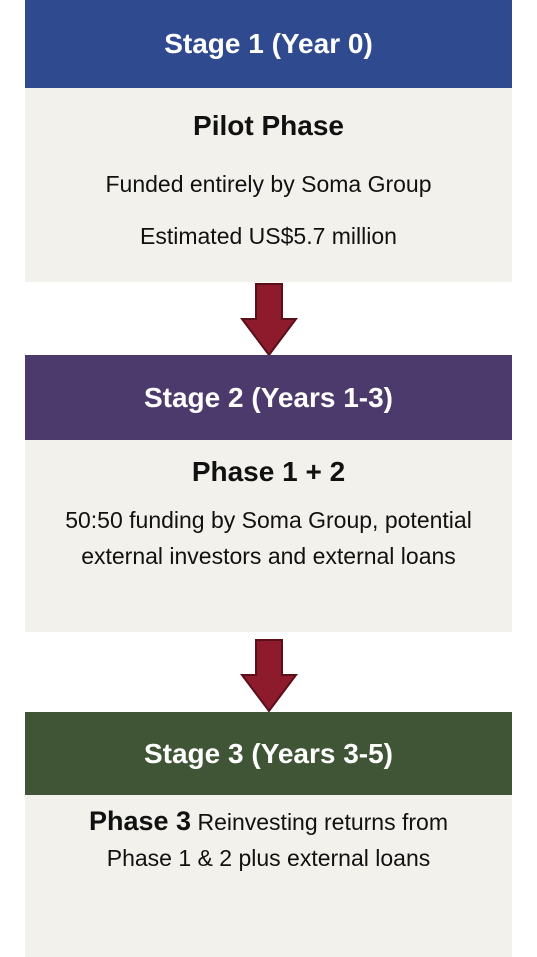 This screenshot has height=957, width=537. Describe the element at coordinates (268, 471) in the screenshot. I see `phase-title: Phase 1 + 2` at that location.